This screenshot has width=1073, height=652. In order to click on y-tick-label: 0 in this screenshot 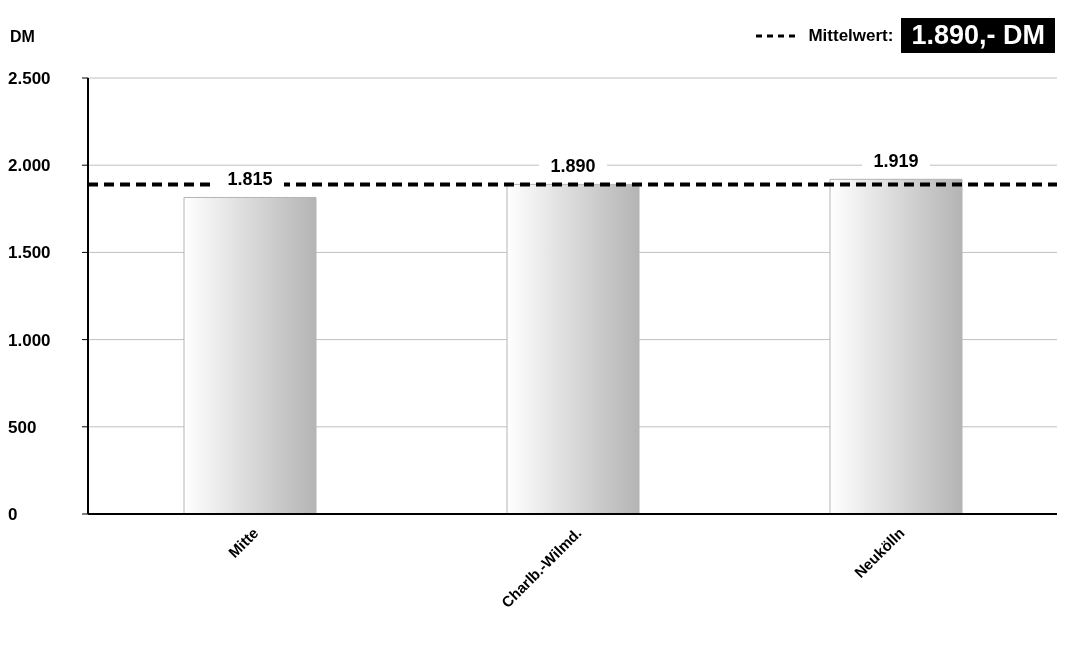, I will do `click(13, 515)`.